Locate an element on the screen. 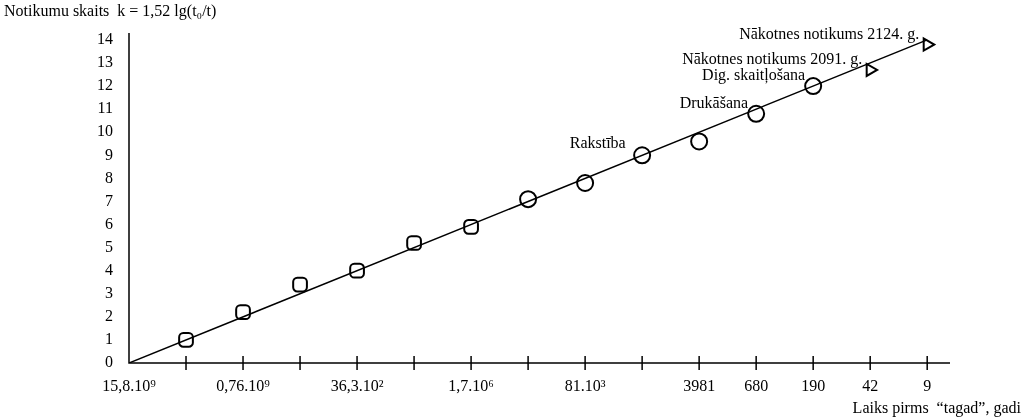 The height and width of the screenshot is (419, 1027). y-tick-label: 4 is located at coordinates (109, 269).